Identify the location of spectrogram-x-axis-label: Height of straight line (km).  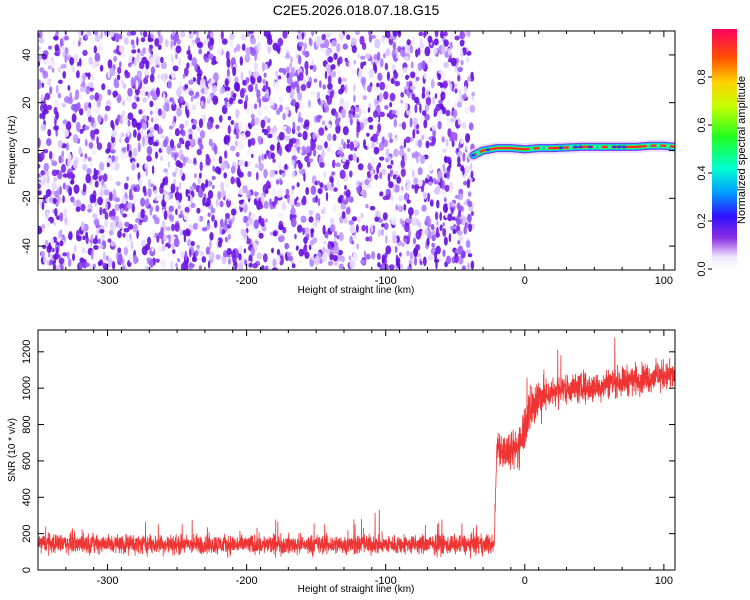
(356, 290).